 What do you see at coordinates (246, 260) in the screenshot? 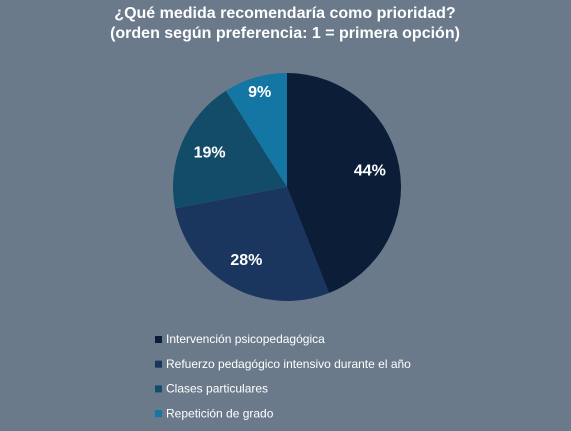
I see `data-label: 28%` at bounding box center [246, 260].